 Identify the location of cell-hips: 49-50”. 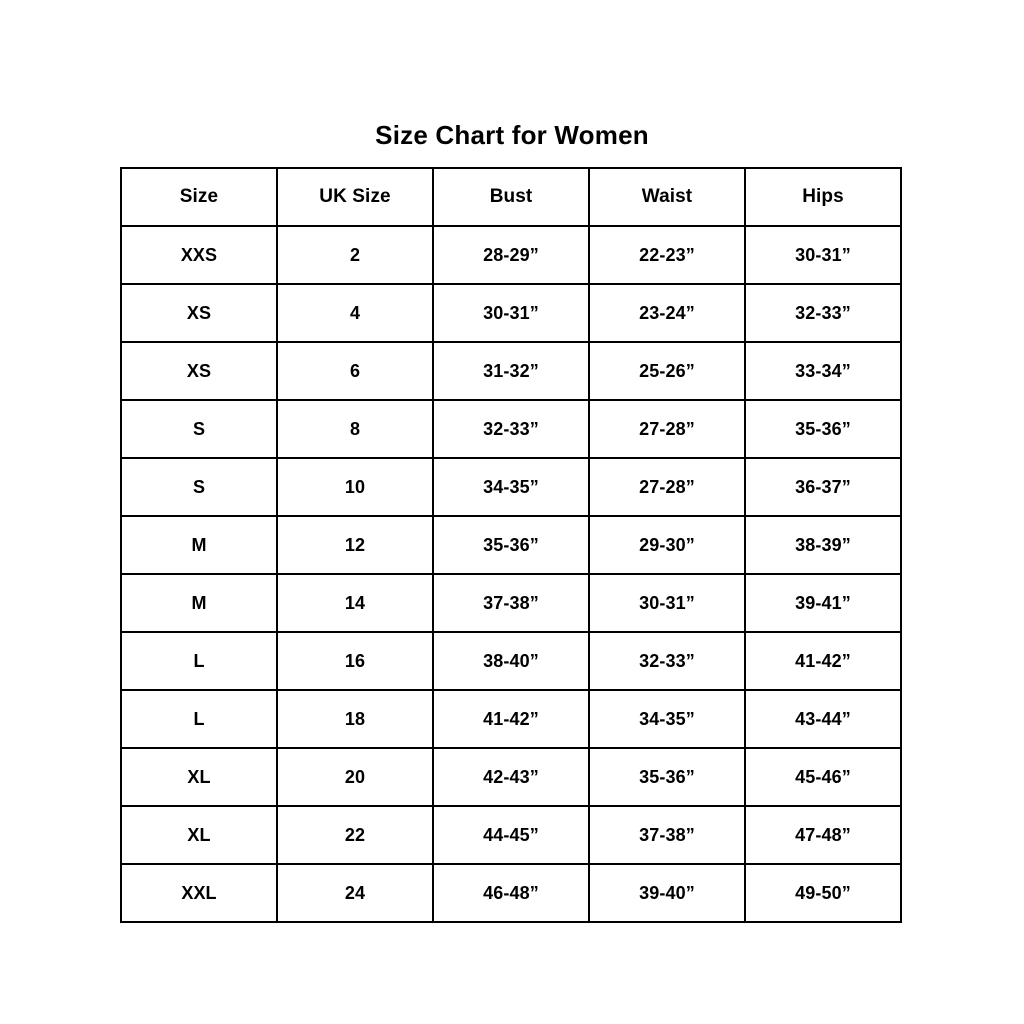
(823, 893).